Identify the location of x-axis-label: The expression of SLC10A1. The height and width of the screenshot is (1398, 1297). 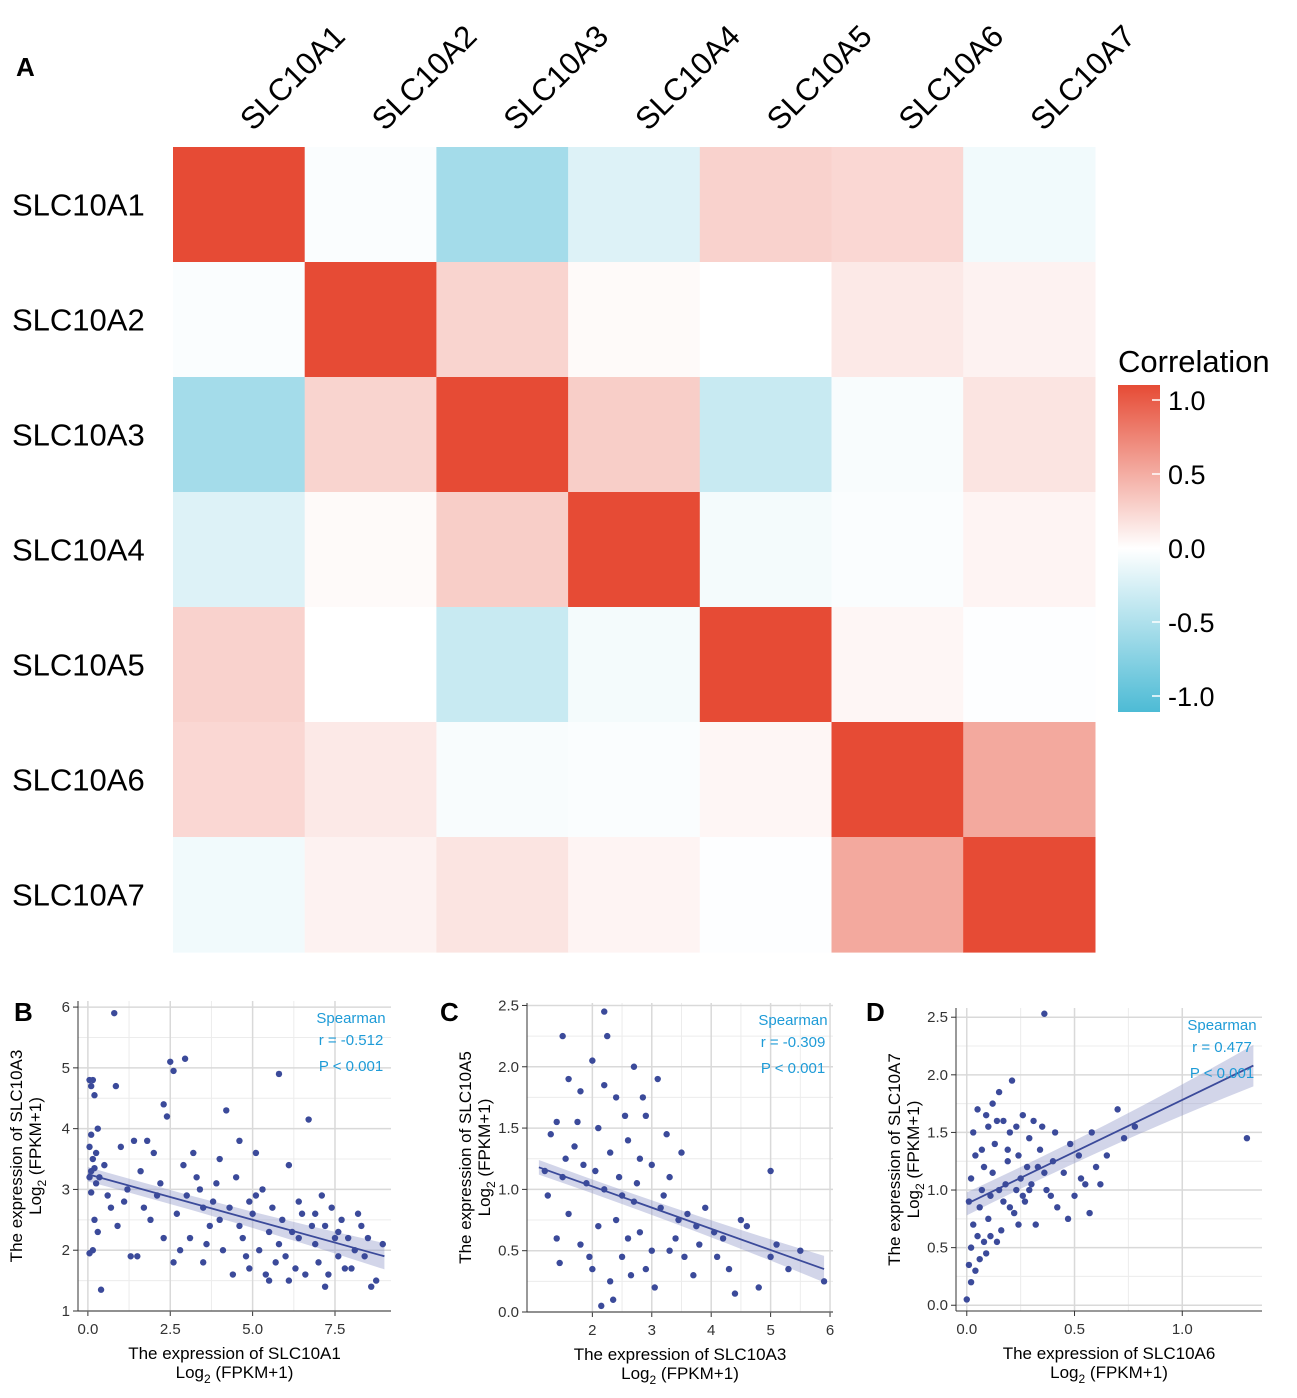
(234, 1353).